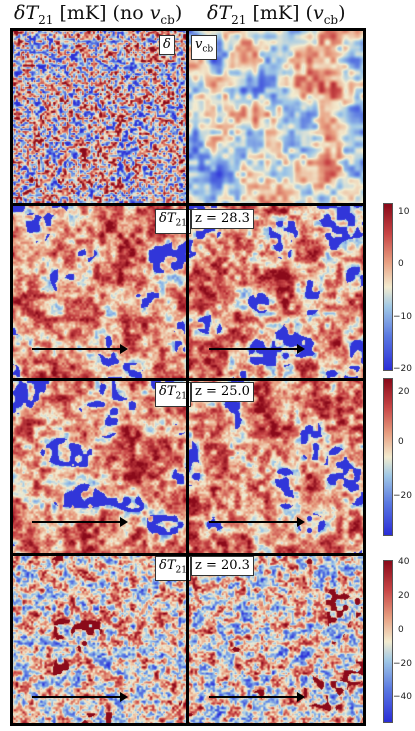  What do you see at coordinates (222, 392) in the screenshot?
I see `redshift-label-row2: z = 25.0` at bounding box center [222, 392].